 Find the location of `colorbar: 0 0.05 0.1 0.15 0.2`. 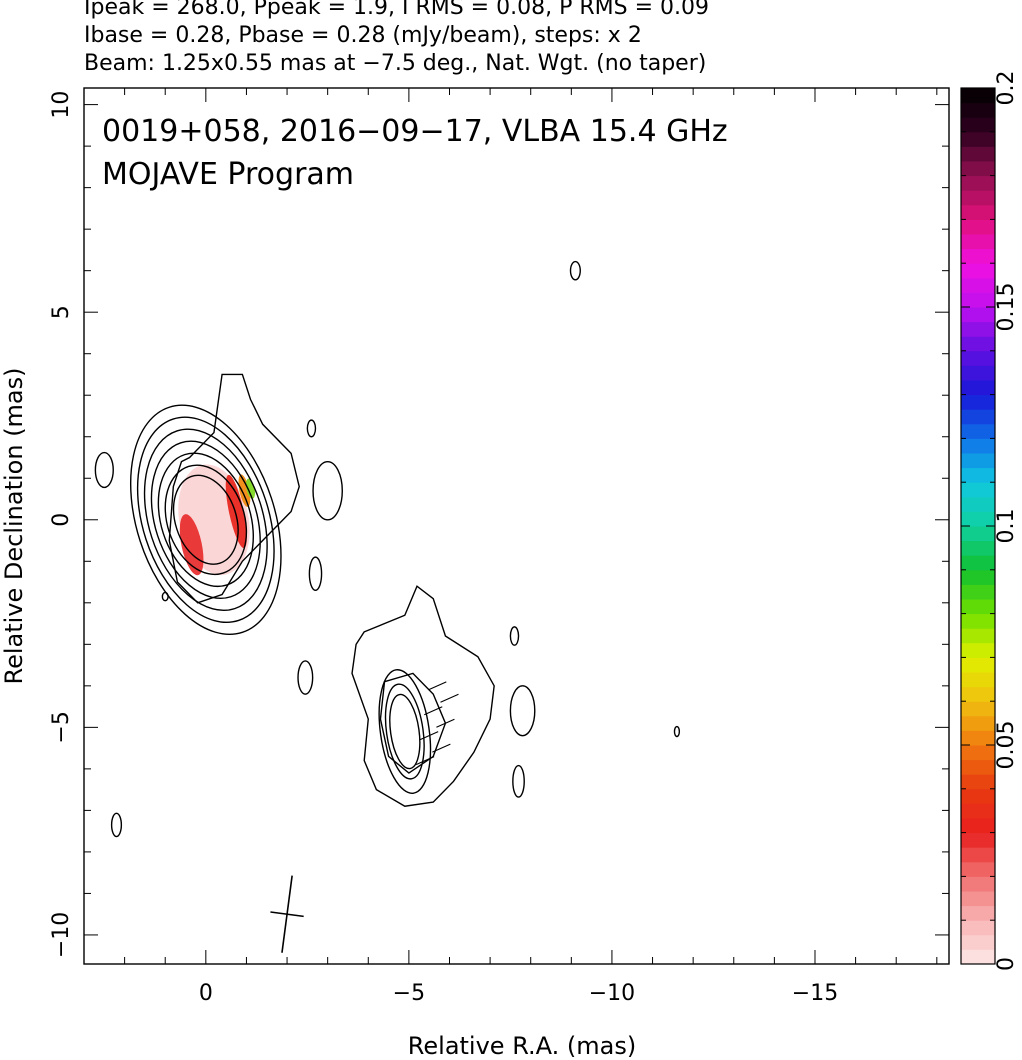

colorbar: 0 0.05 0.1 0.15 0.2 is located at coordinates (989, 521).